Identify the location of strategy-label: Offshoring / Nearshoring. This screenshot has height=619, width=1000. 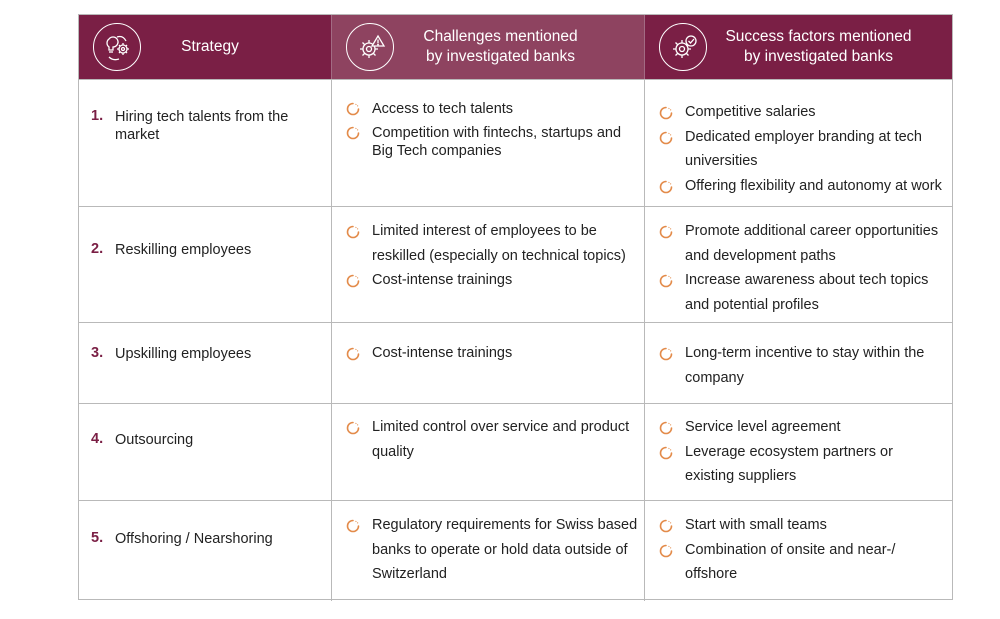
(194, 539).